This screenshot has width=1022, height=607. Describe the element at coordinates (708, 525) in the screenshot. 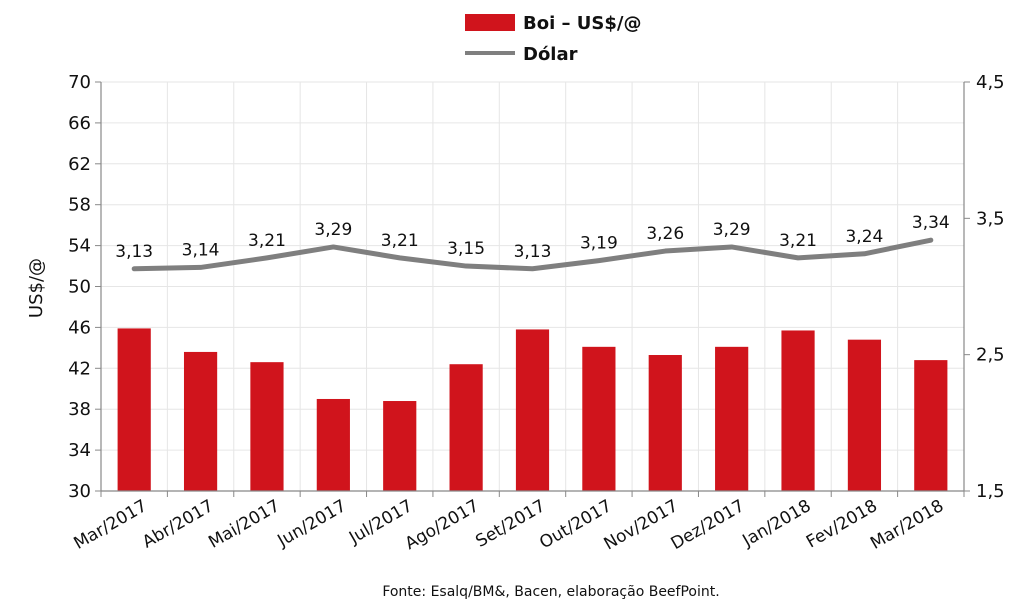

I see `x-tick-label: Dez/2017` at that location.